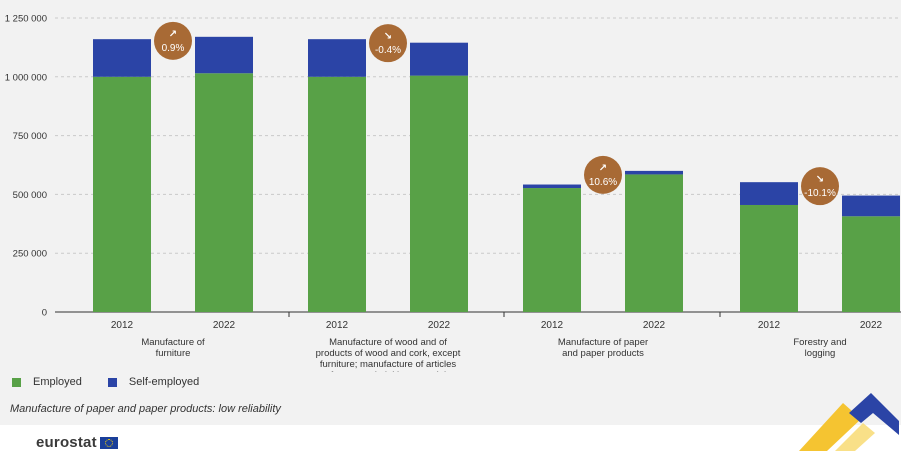 This screenshot has width=901, height=453. I want to click on legend-item-self-employed: Self-employed, so click(153, 382).